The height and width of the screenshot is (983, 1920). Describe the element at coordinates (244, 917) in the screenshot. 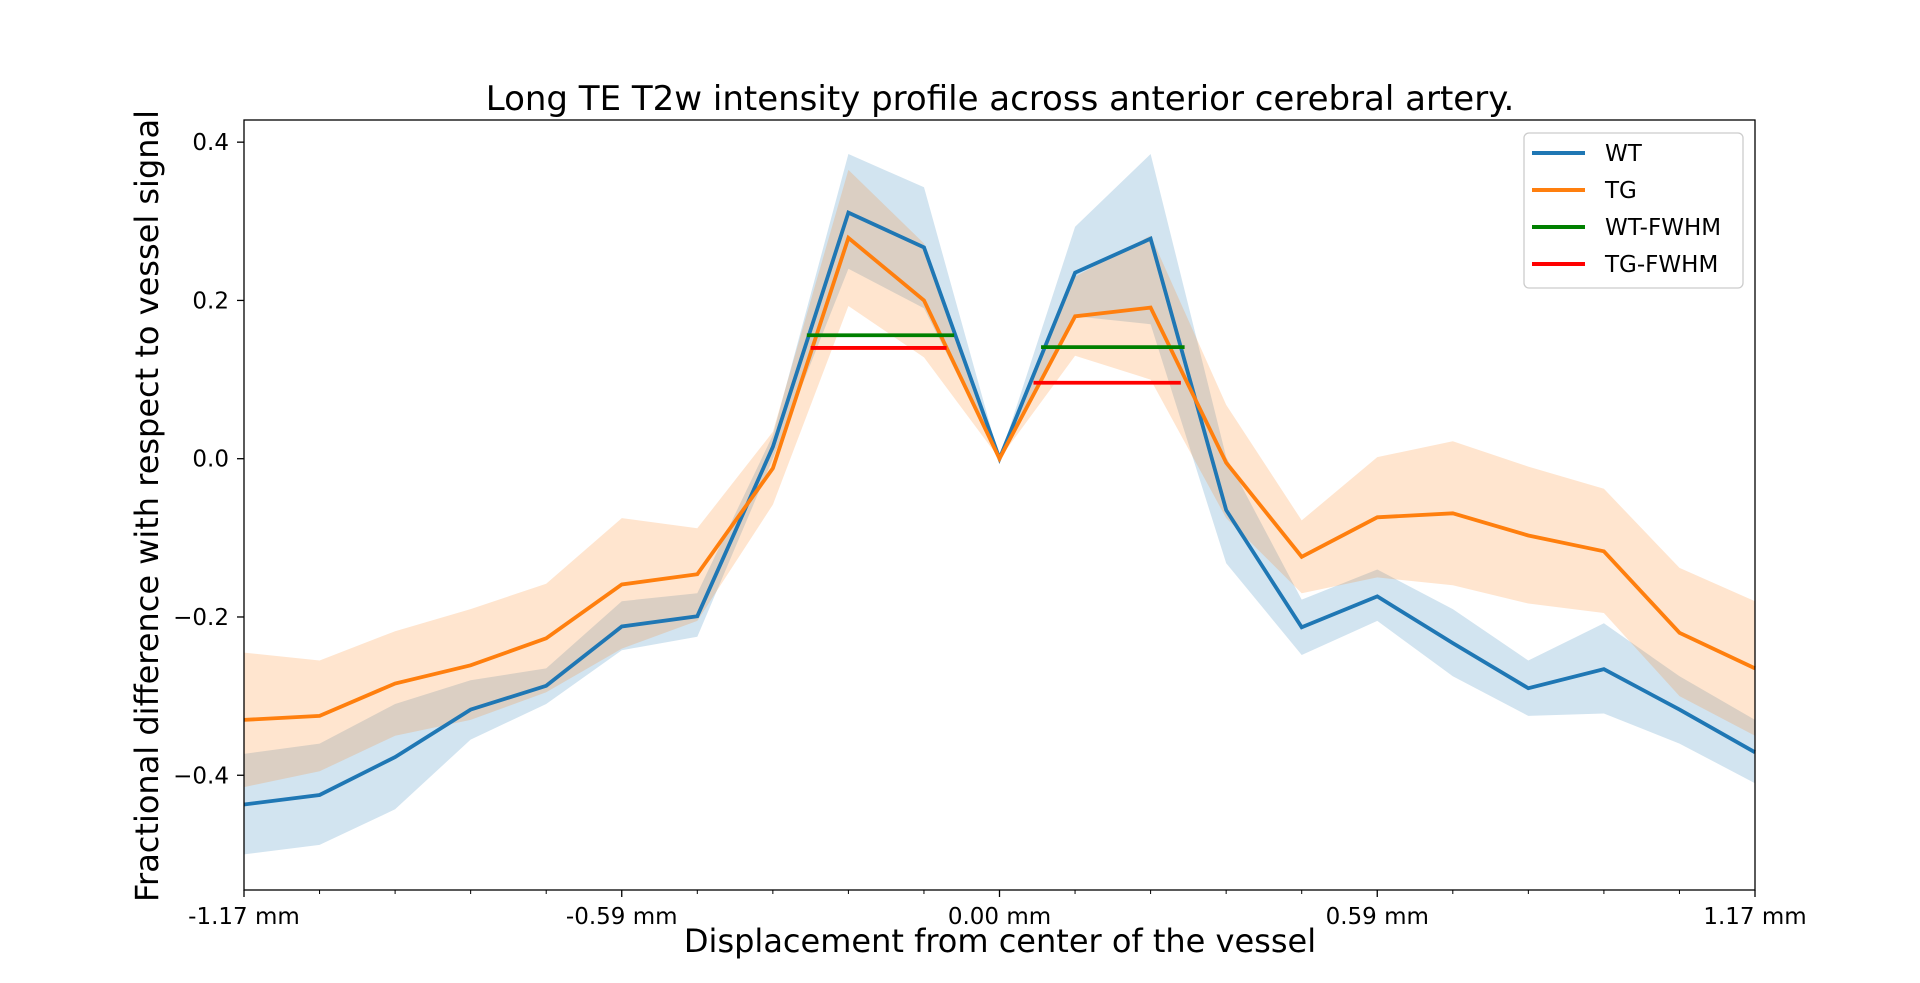

I see `x-tick-label: -1.17 mm` at that location.